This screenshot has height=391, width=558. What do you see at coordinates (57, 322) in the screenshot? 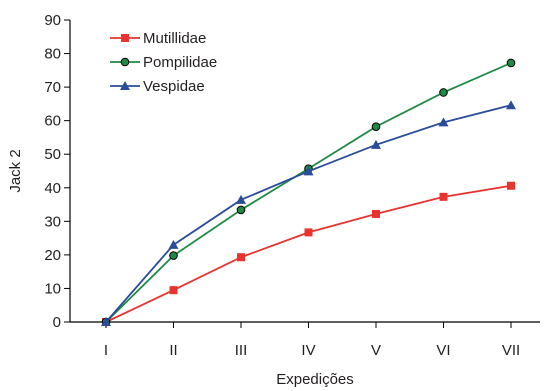
I see `y-tick-label: 0` at bounding box center [57, 322].